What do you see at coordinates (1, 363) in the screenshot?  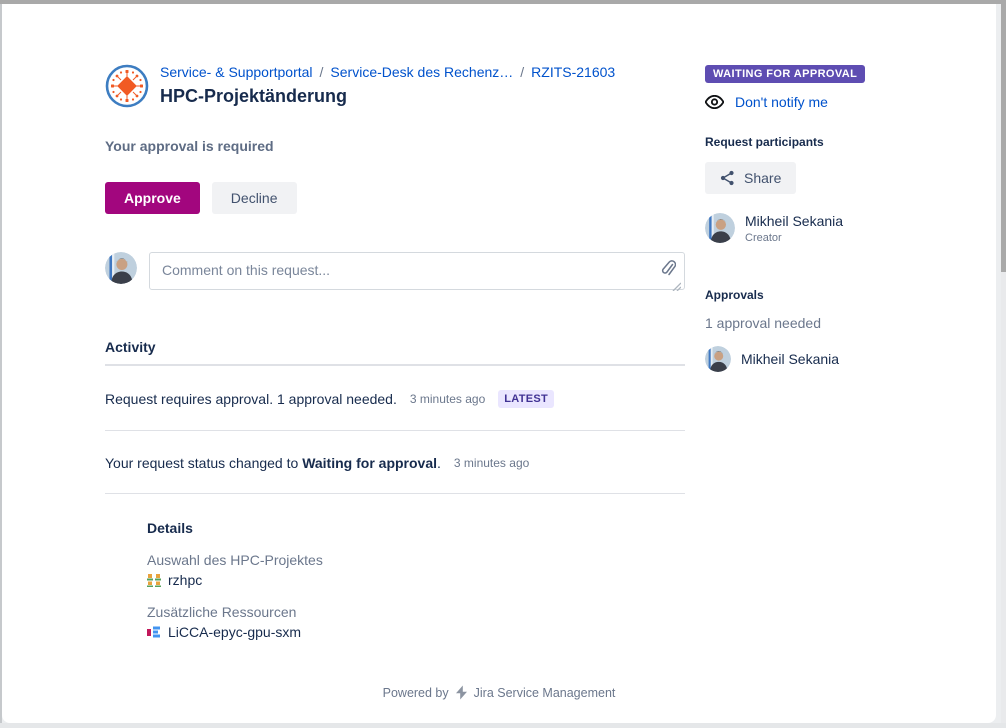 I see `window-border-left` at bounding box center [1, 363].